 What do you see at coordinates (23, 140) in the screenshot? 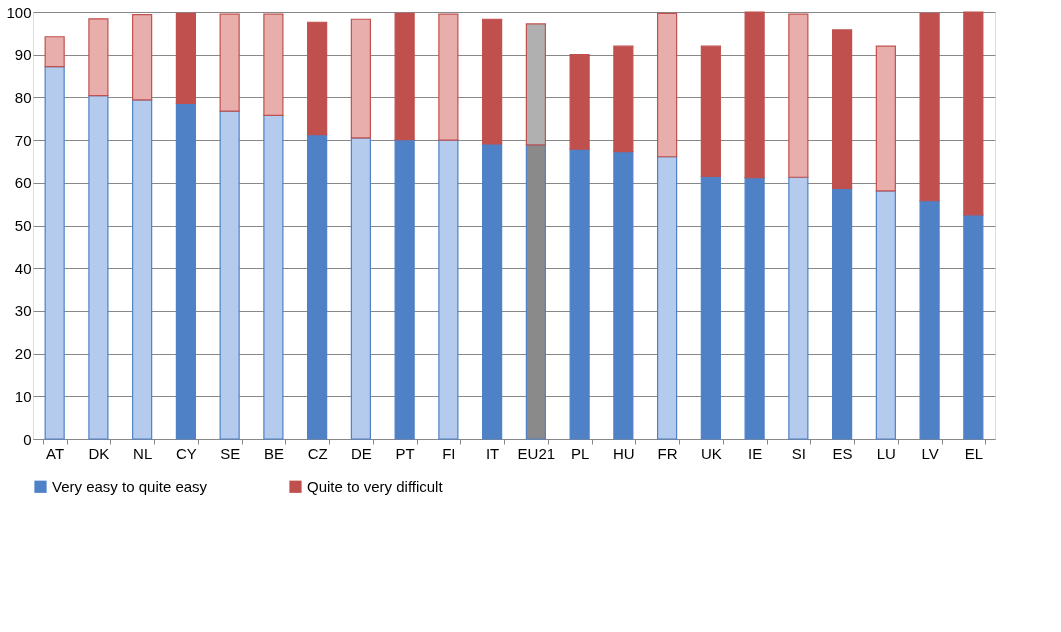
I see `y-tick-label: 70` at bounding box center [23, 140].